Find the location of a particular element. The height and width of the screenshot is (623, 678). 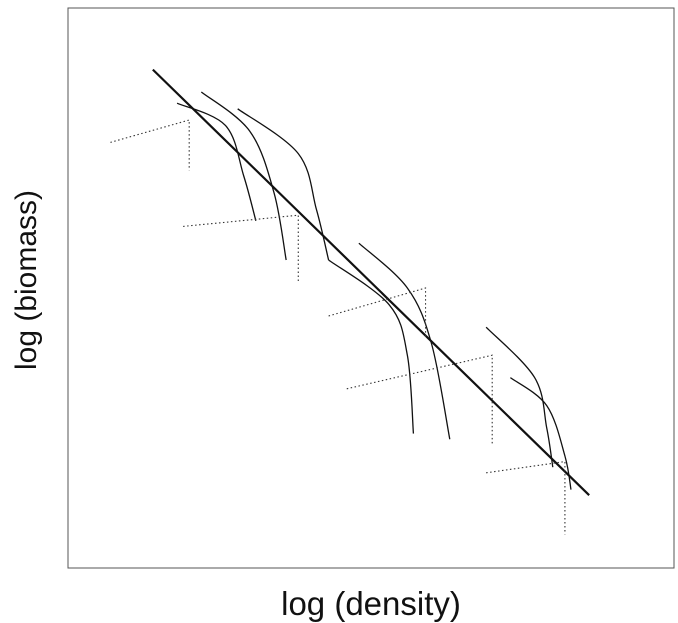

x-axis-label: log (density) is located at coordinates (371, 603).